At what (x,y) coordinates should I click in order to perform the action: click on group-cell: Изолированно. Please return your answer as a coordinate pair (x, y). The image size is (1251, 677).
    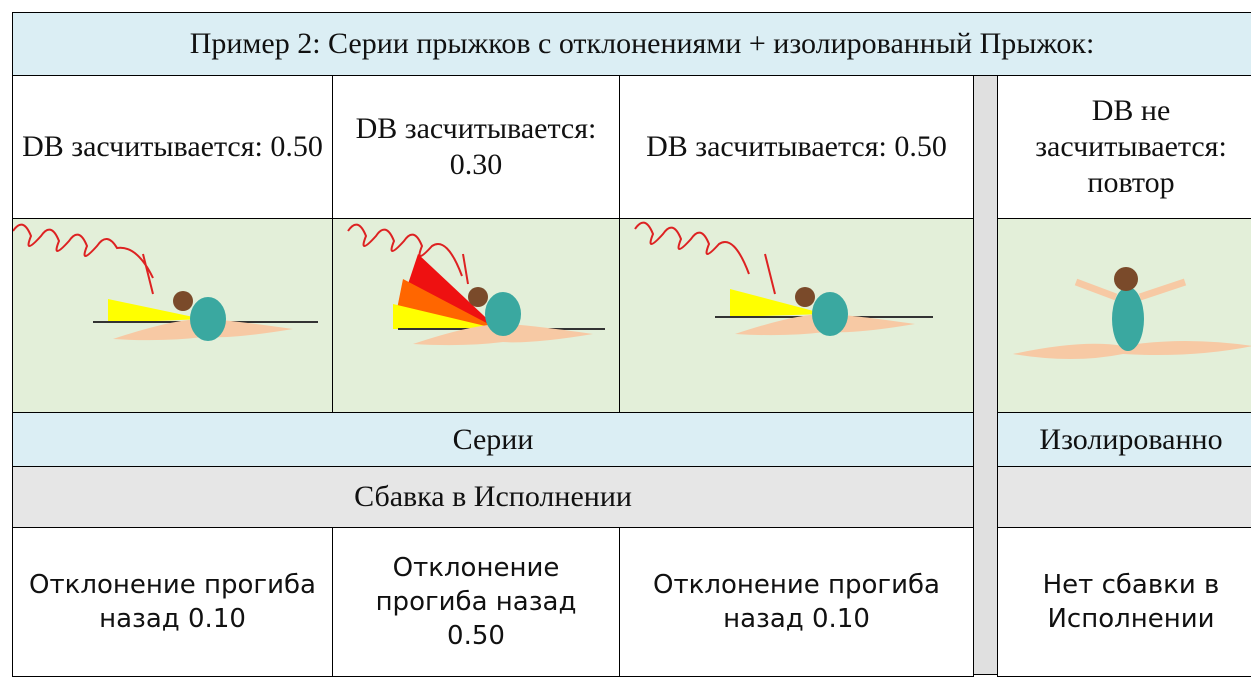
    Looking at the image, I should click on (1124, 439).